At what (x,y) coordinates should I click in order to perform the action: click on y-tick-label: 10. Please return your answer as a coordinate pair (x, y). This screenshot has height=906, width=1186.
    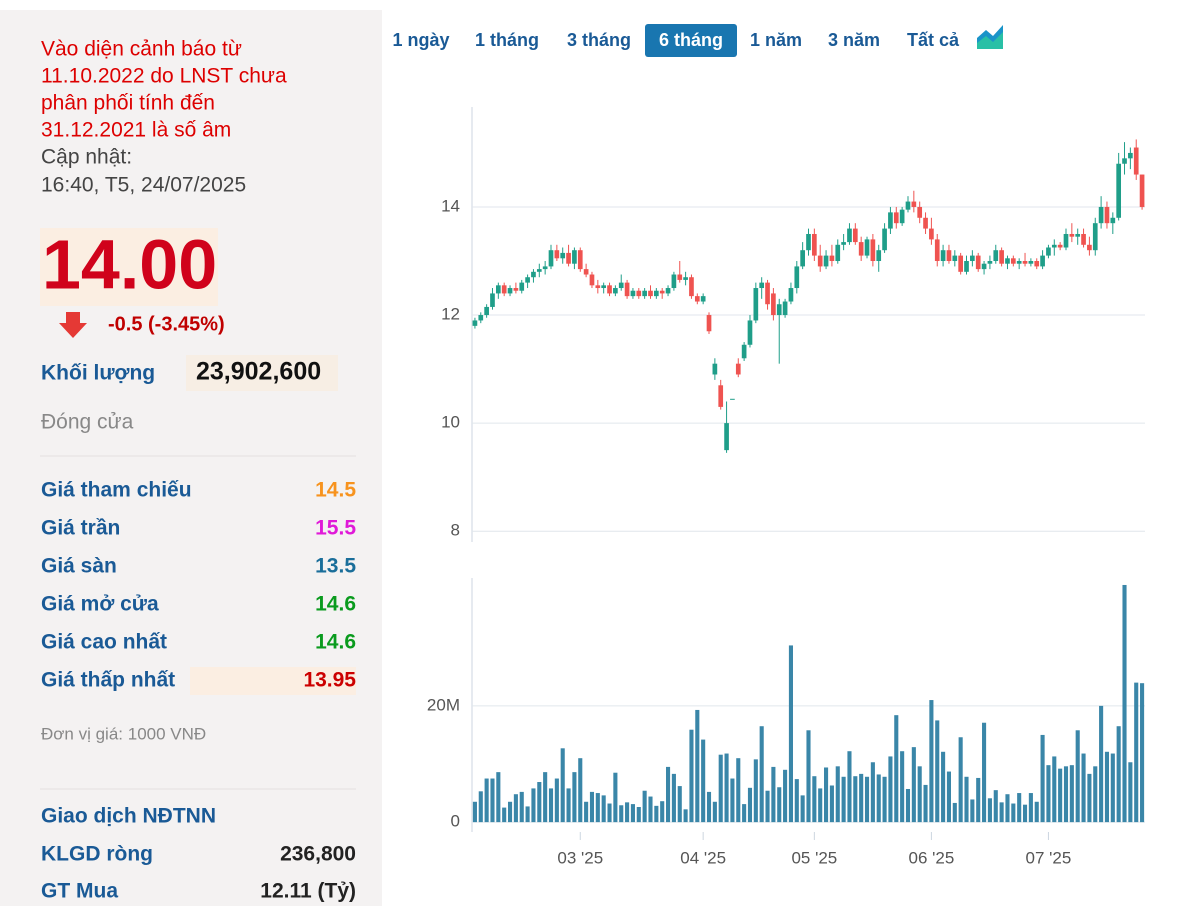
    Looking at the image, I should click on (450, 422).